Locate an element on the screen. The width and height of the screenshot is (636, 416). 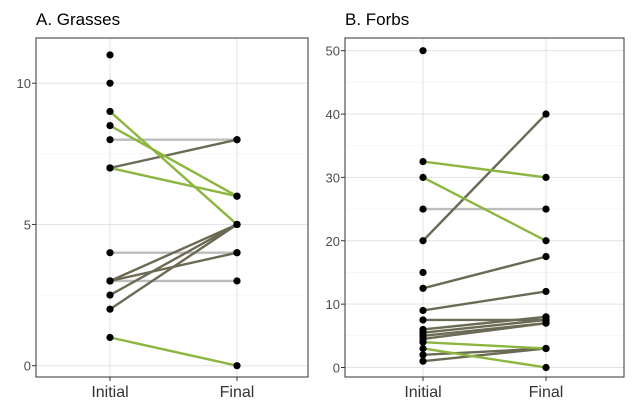
y-tick-label: 40 is located at coordinates (333, 114).